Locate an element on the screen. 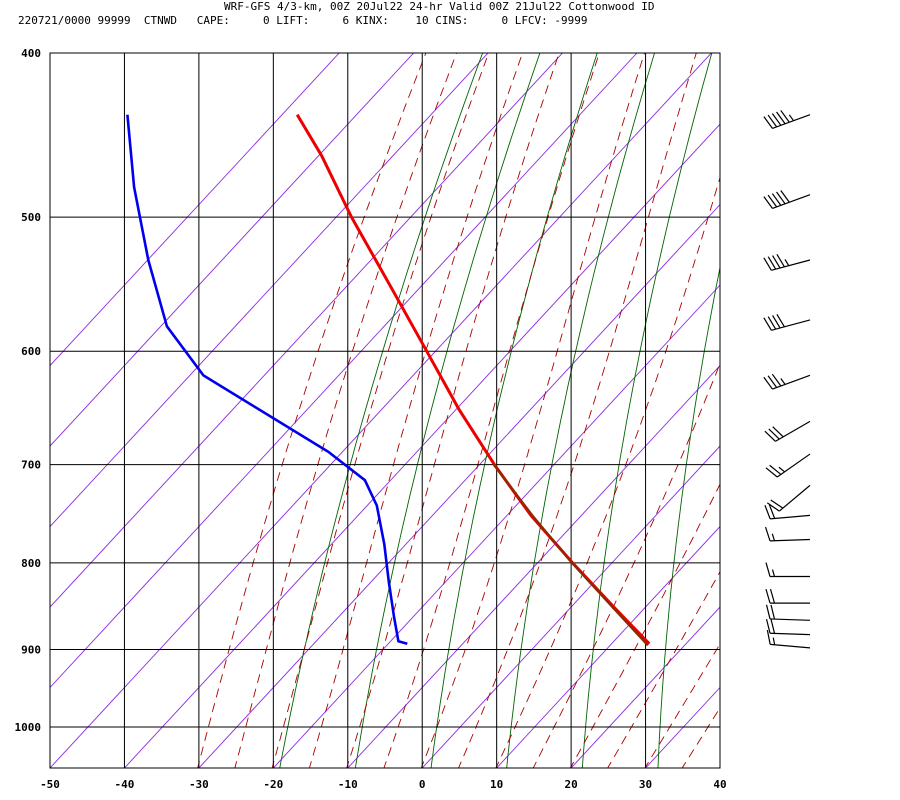  parcel-profile is located at coordinates (570, 555).